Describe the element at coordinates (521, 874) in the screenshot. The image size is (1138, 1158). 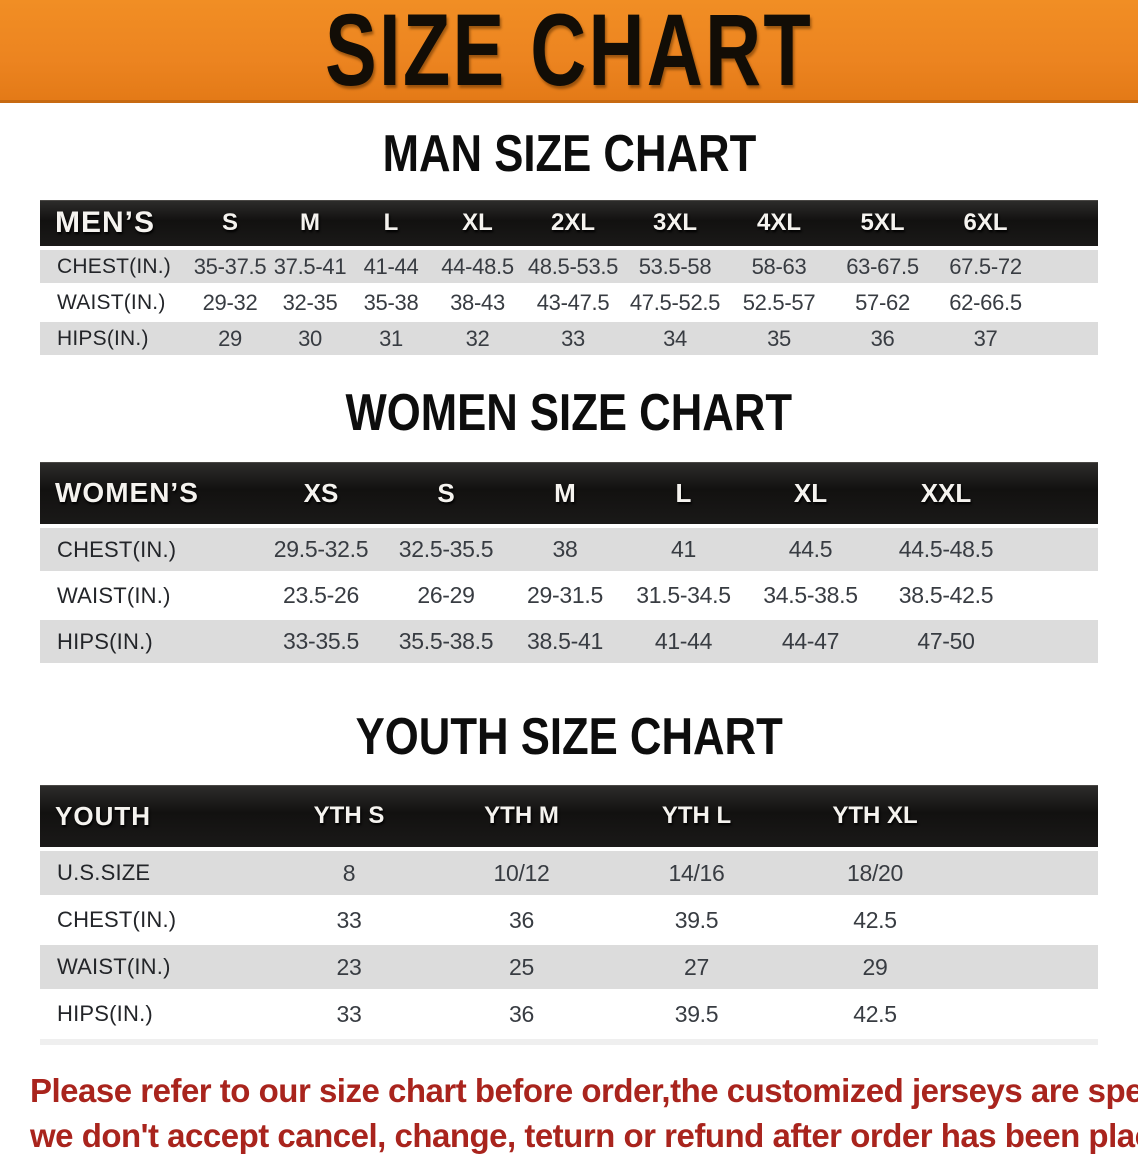
I see `measure-value-cell: 10/12` at that location.